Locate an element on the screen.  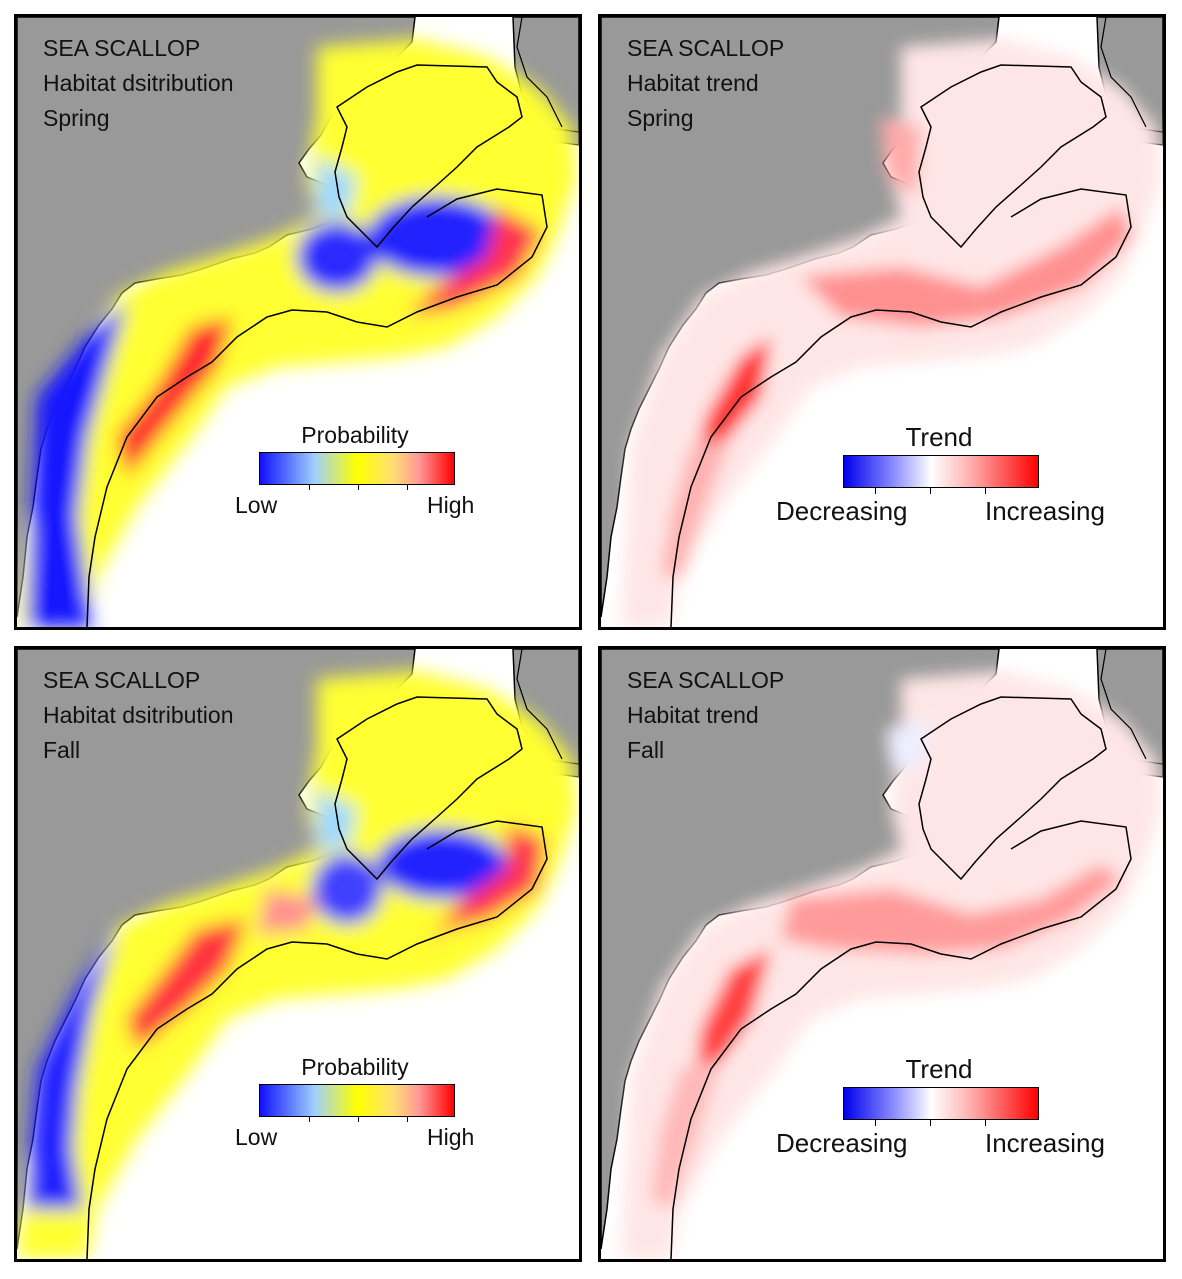
panel-label: SEA SCALLOP Habitat trend Spring is located at coordinates (705, 83).